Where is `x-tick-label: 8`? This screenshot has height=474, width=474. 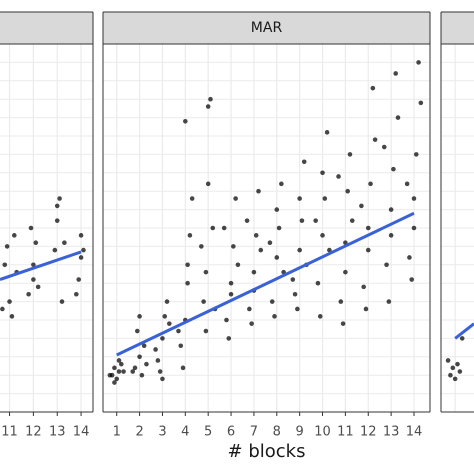 x-tick-label: 8 is located at coordinates (277, 432).